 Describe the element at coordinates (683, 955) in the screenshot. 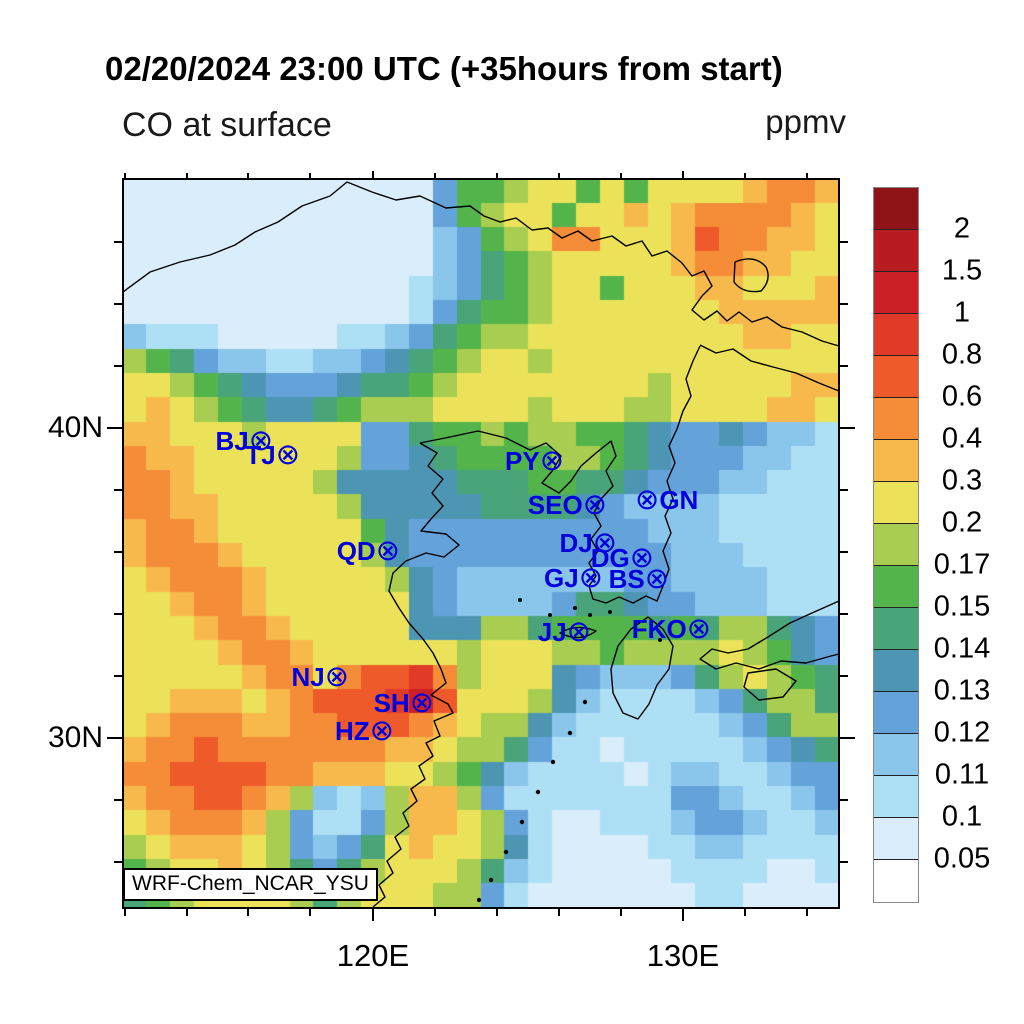

I see `x-axis-label: 130E` at that location.